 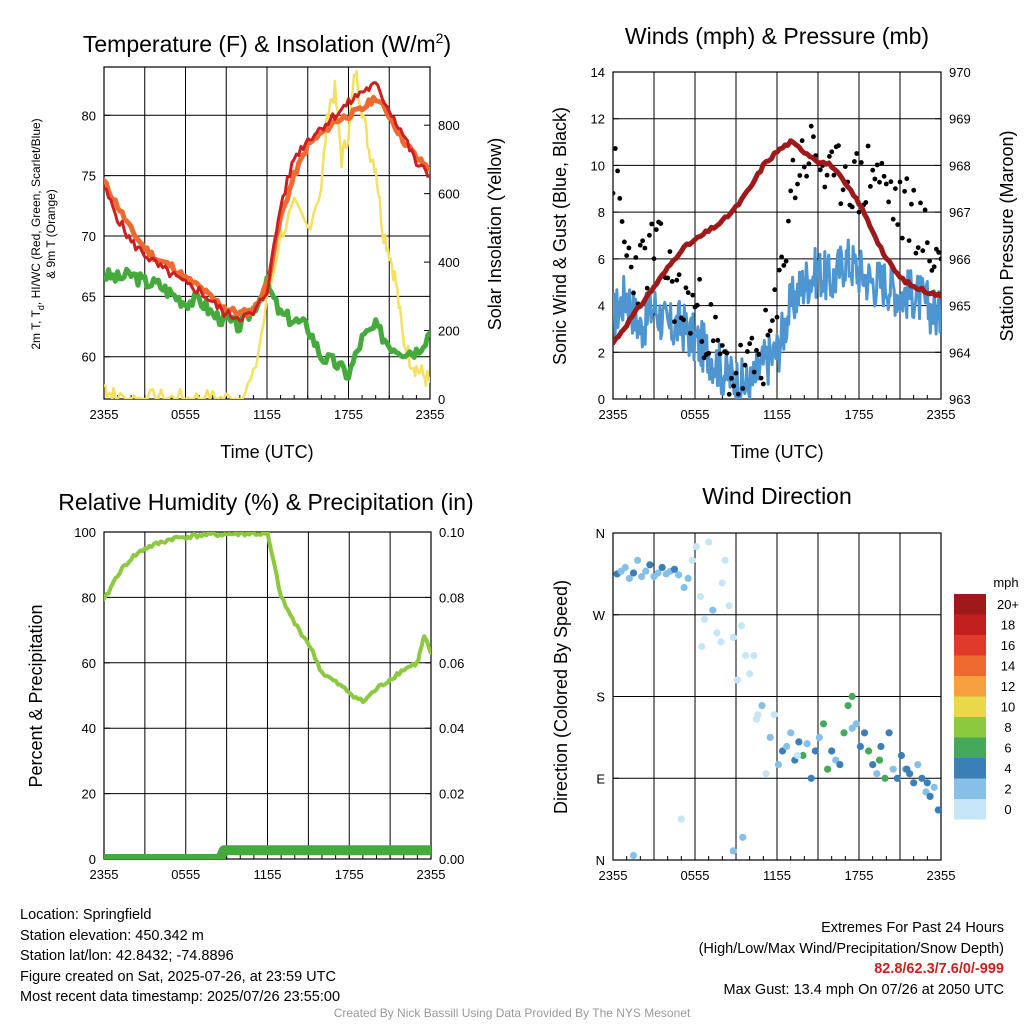 I want to click on legend-label: 20+, so click(x=1008, y=604).